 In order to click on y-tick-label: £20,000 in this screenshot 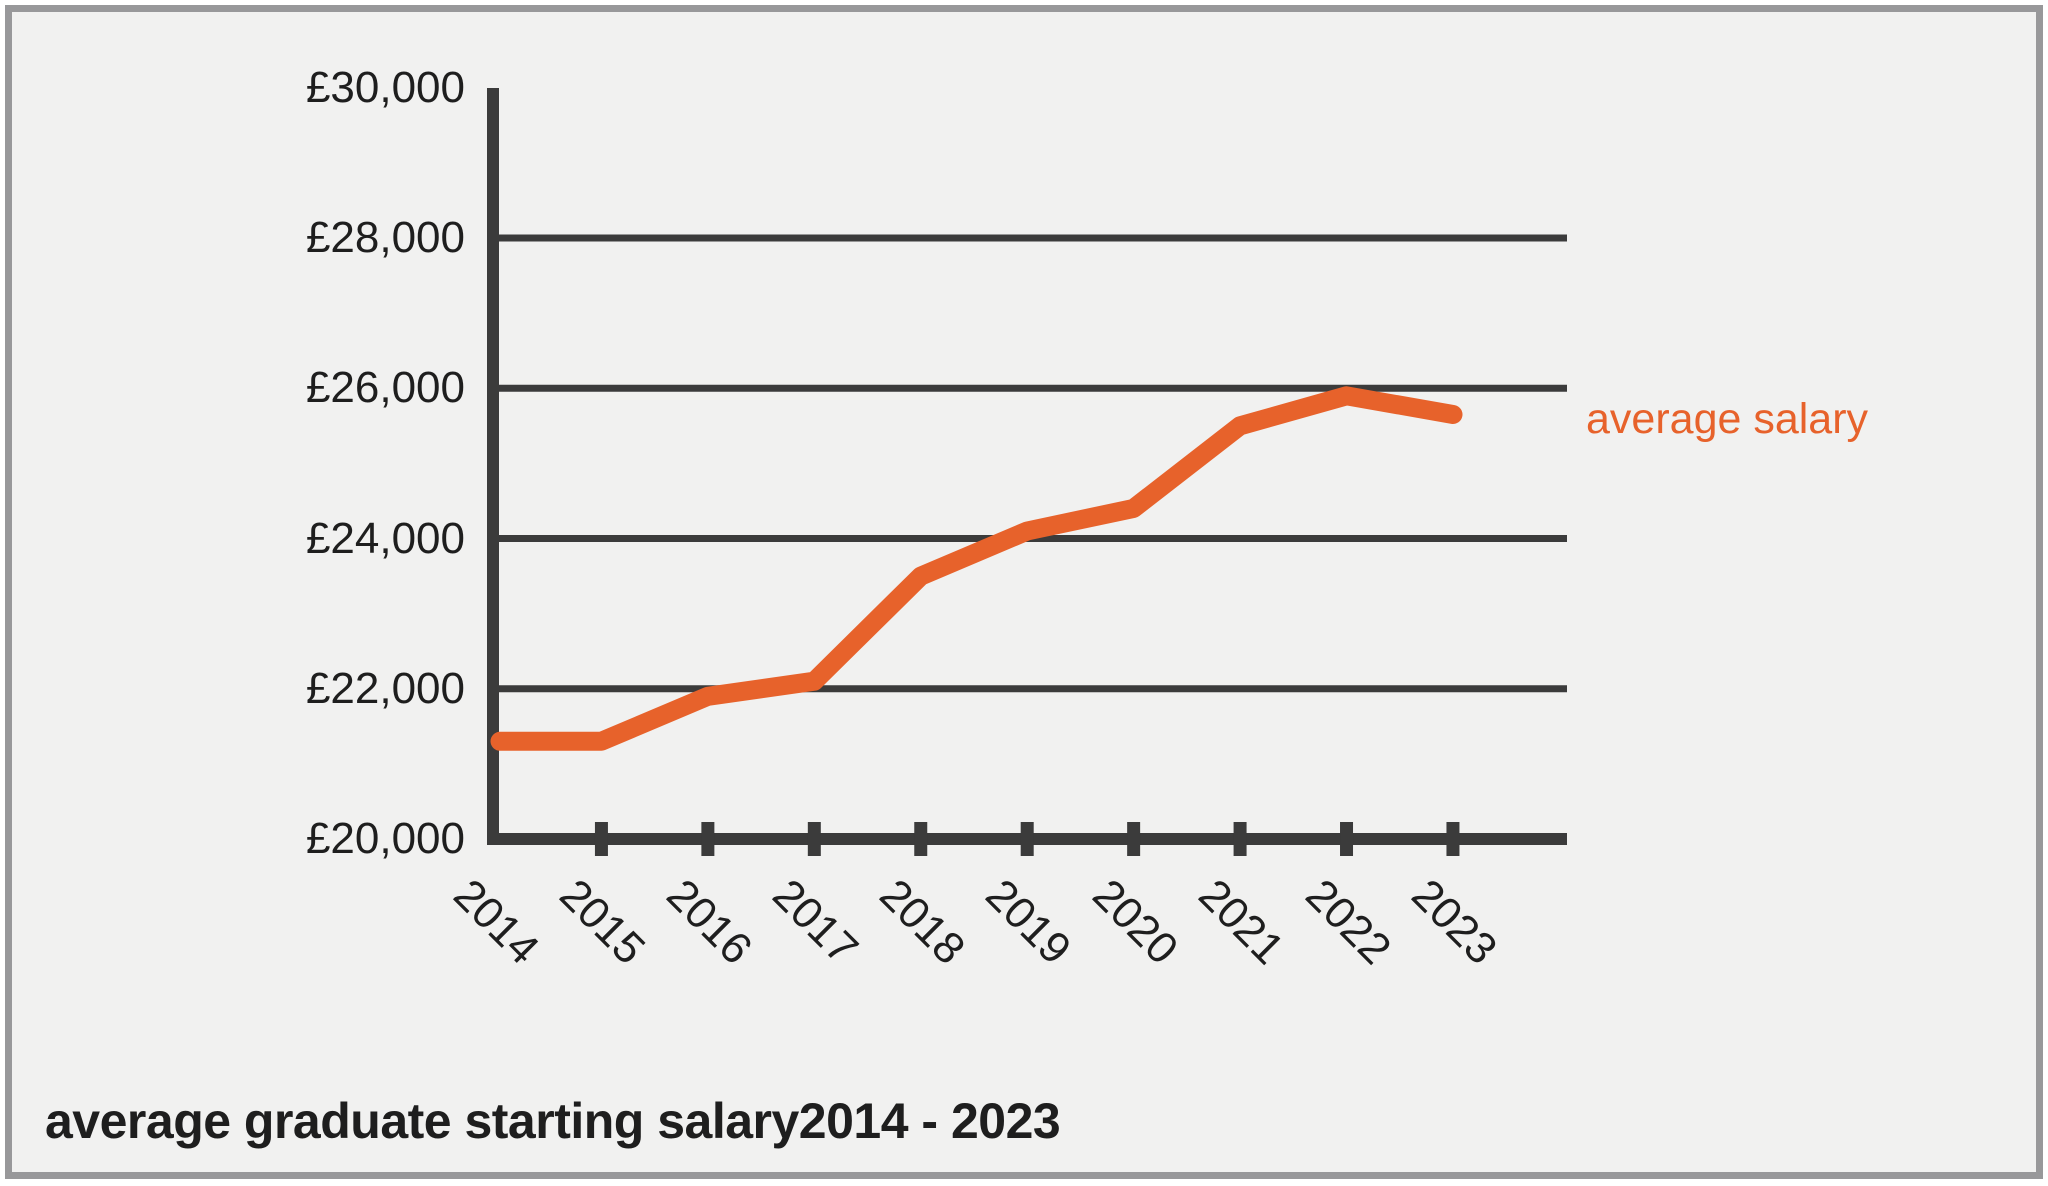, I will do `click(385, 838)`.